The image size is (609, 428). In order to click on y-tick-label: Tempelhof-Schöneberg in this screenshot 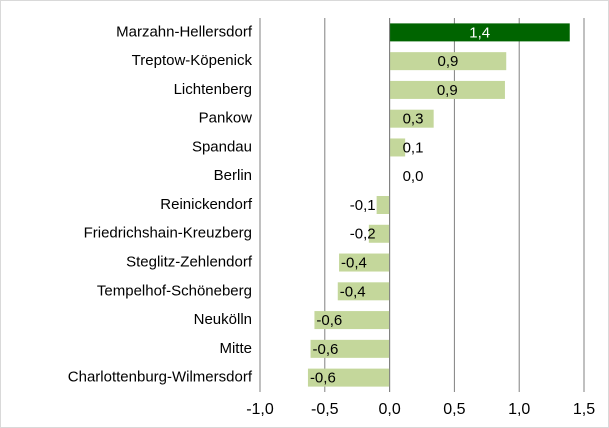, I will do `click(174, 290)`.